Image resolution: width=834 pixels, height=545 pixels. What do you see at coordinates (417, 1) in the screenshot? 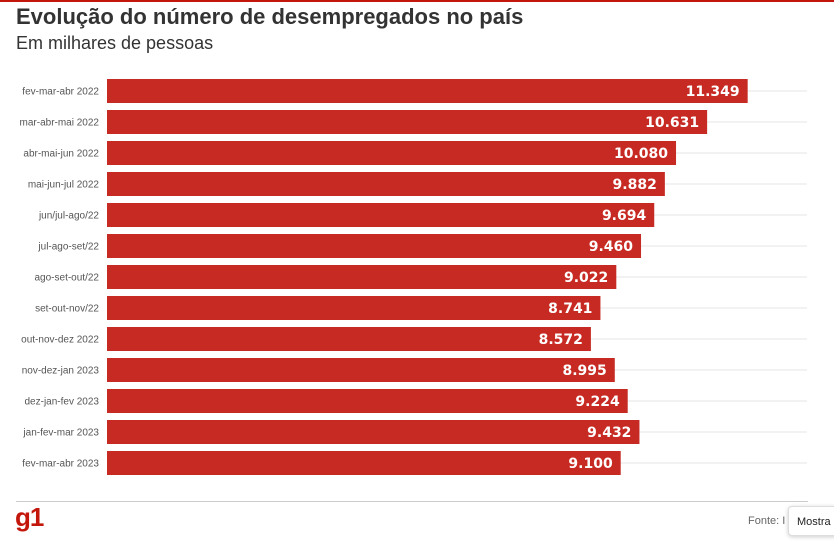
I see `top-accent-rule` at bounding box center [417, 1].